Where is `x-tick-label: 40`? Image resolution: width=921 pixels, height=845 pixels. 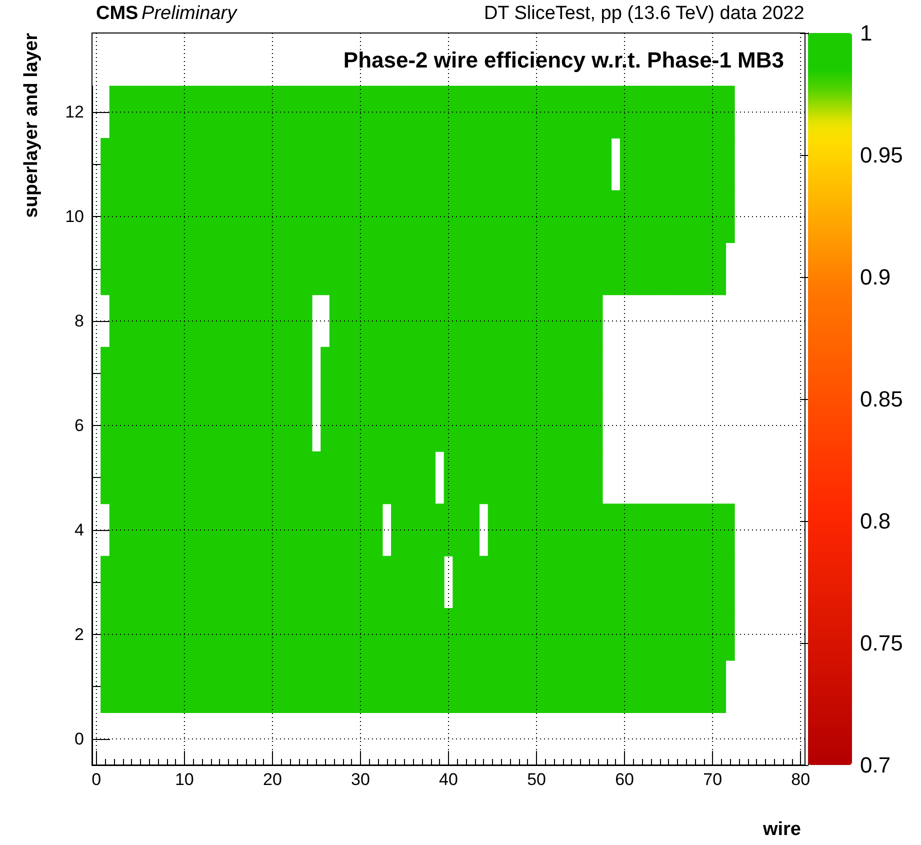 x-tick-label: 40 is located at coordinates (448, 779).